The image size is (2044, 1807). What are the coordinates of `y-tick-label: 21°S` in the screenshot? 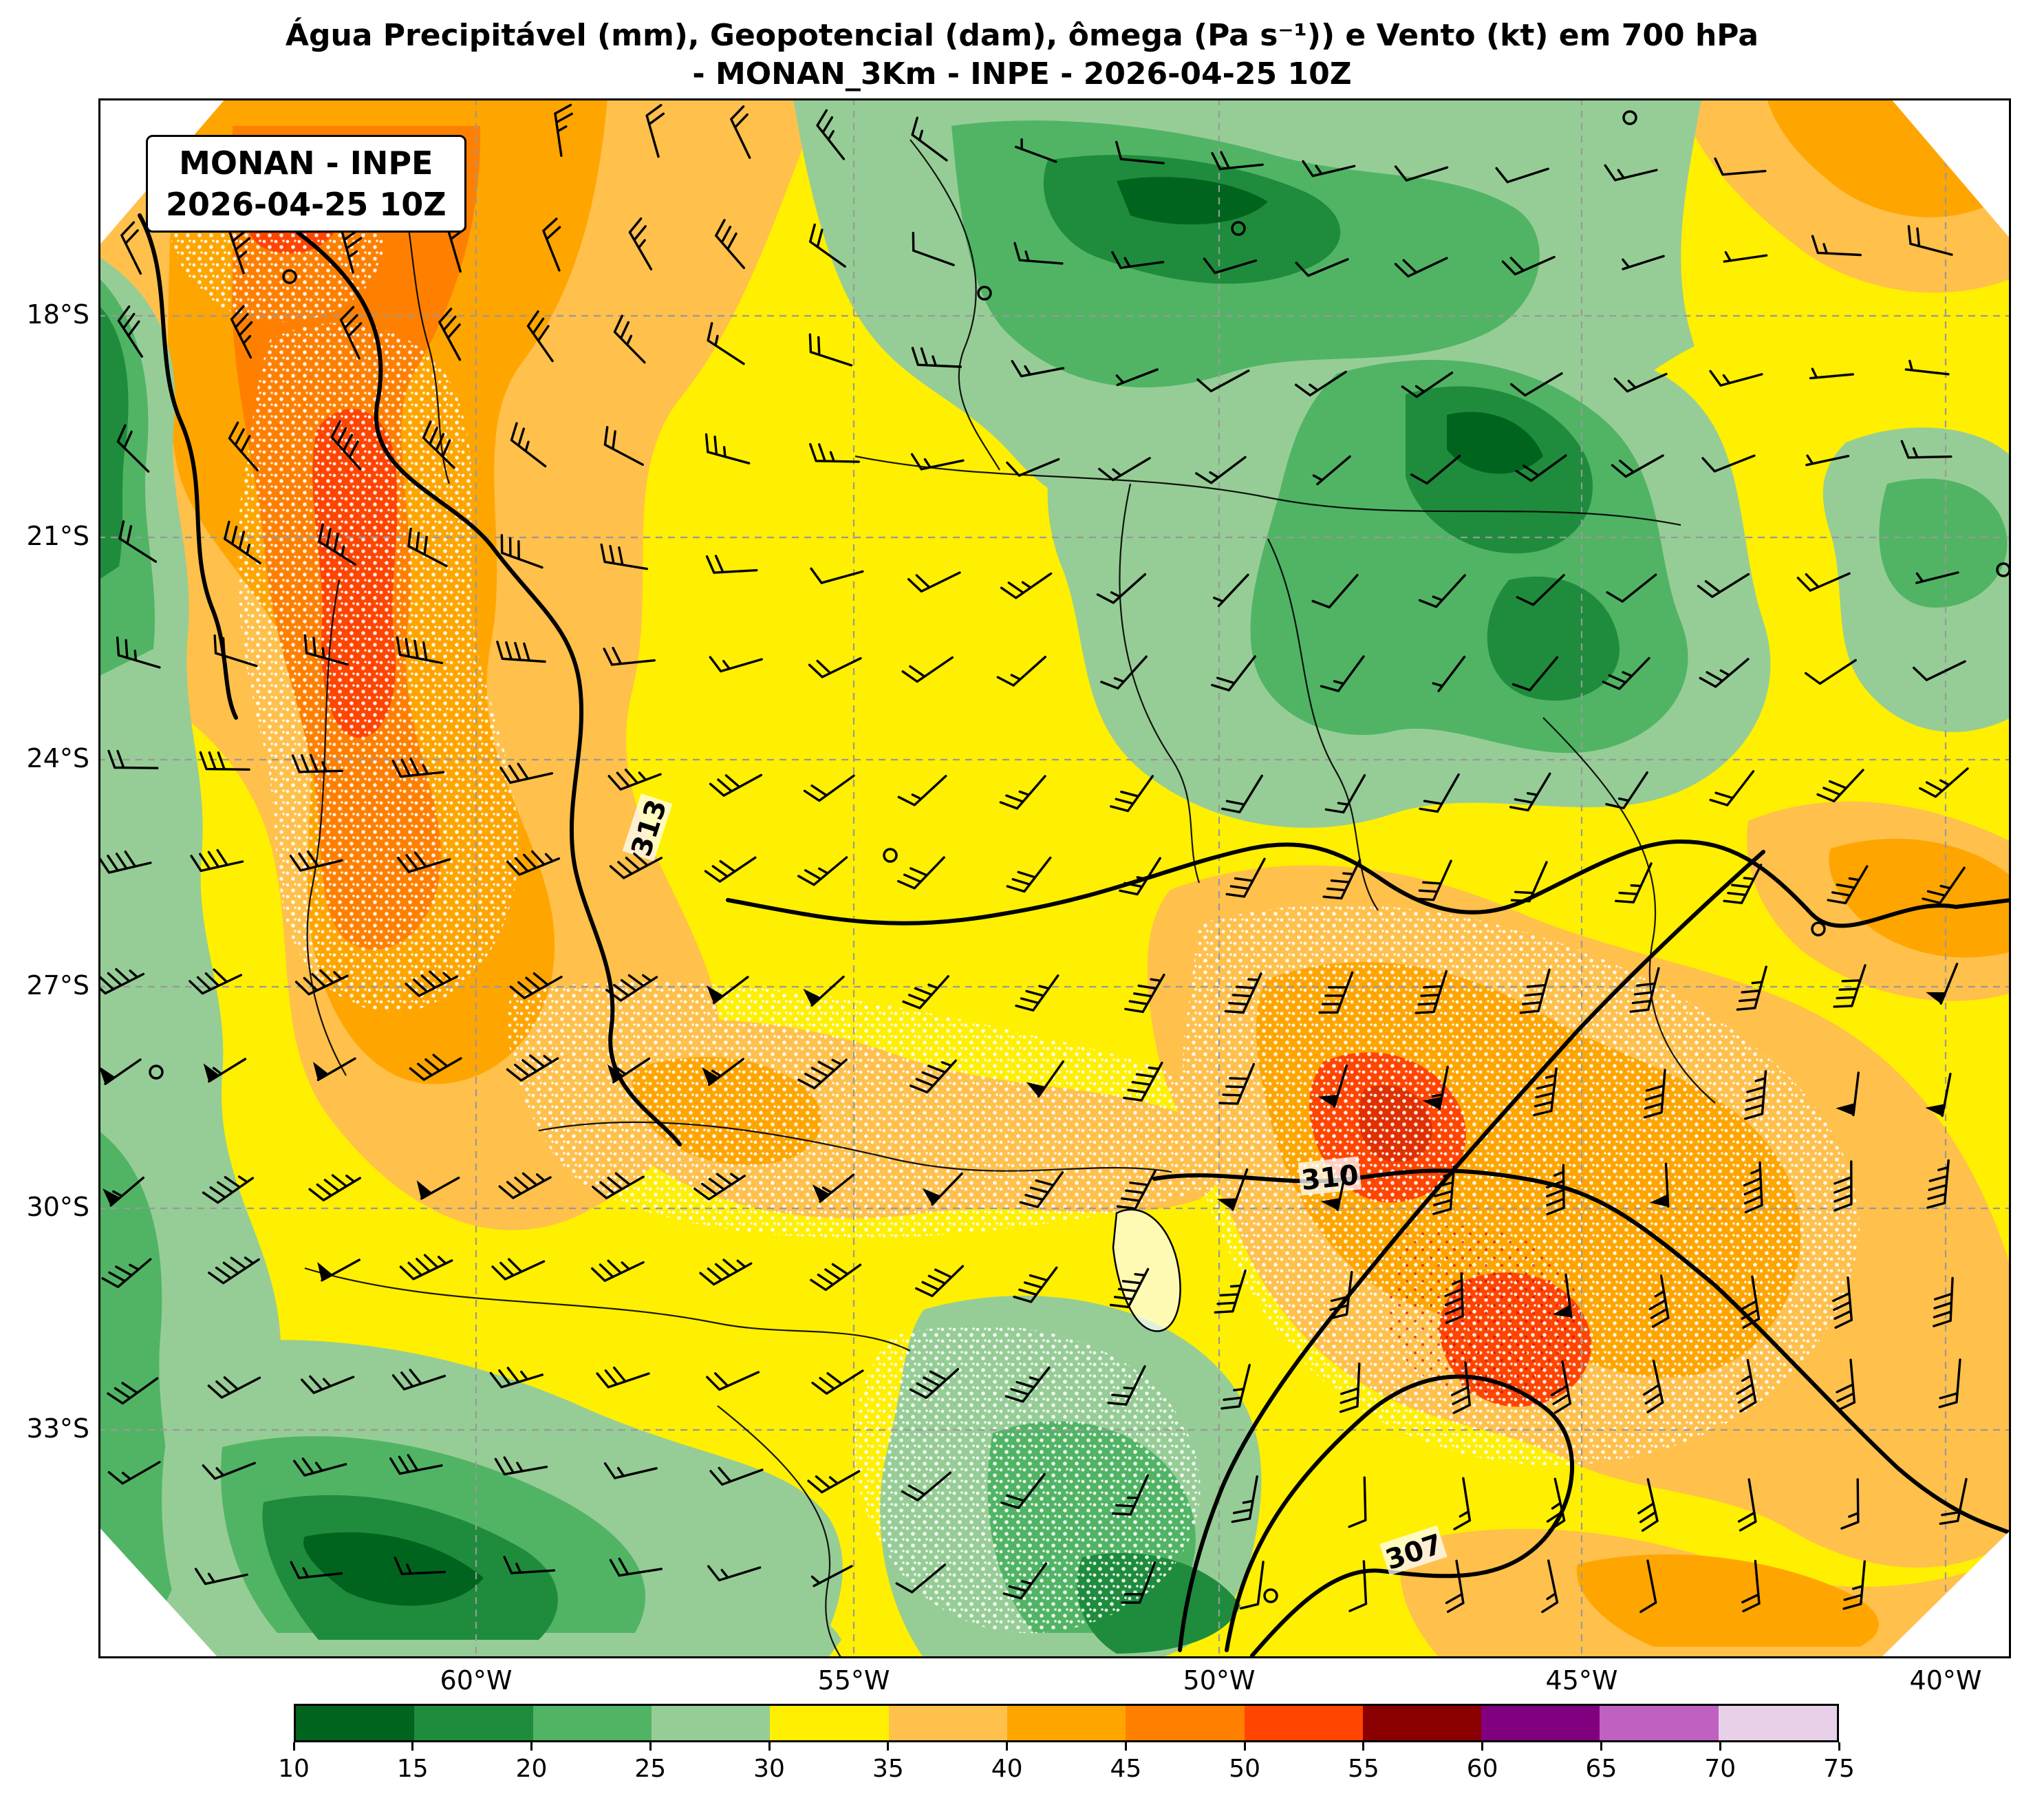 It's located at (57, 536).